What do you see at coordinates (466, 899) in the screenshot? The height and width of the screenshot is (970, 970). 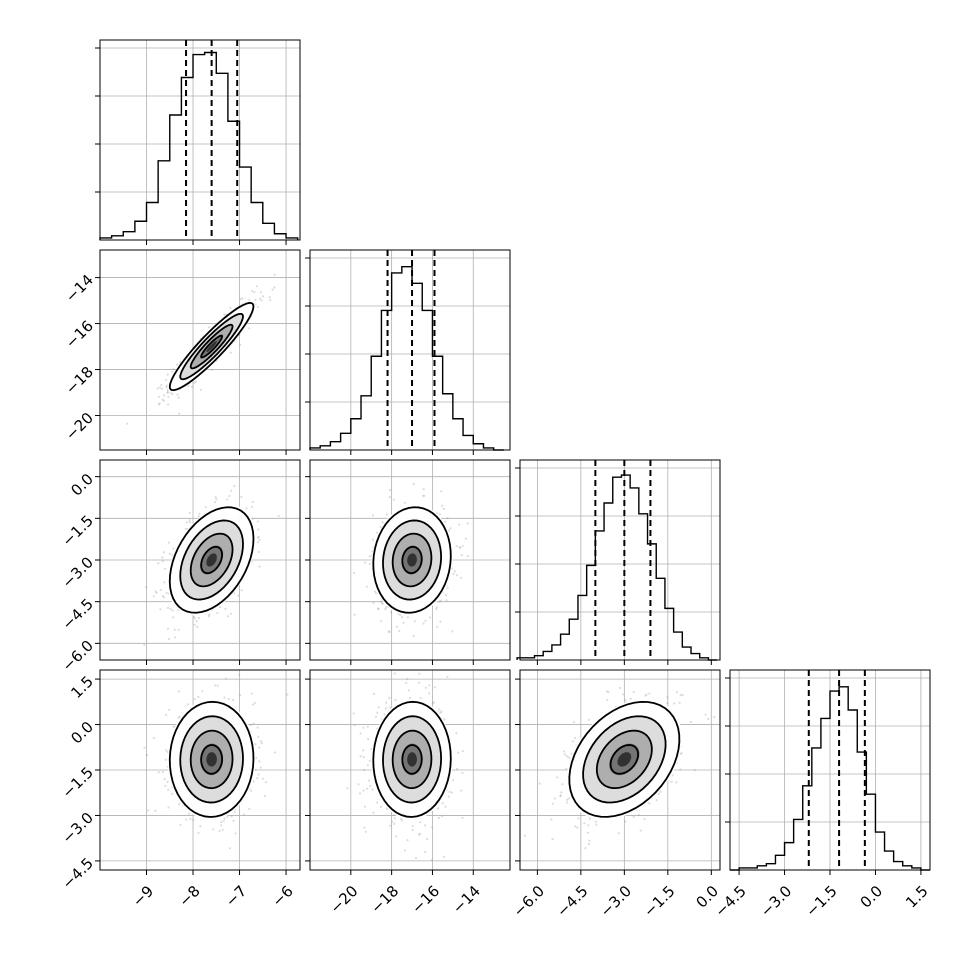 I see `x-tick-label-col2-4: −14` at bounding box center [466, 899].